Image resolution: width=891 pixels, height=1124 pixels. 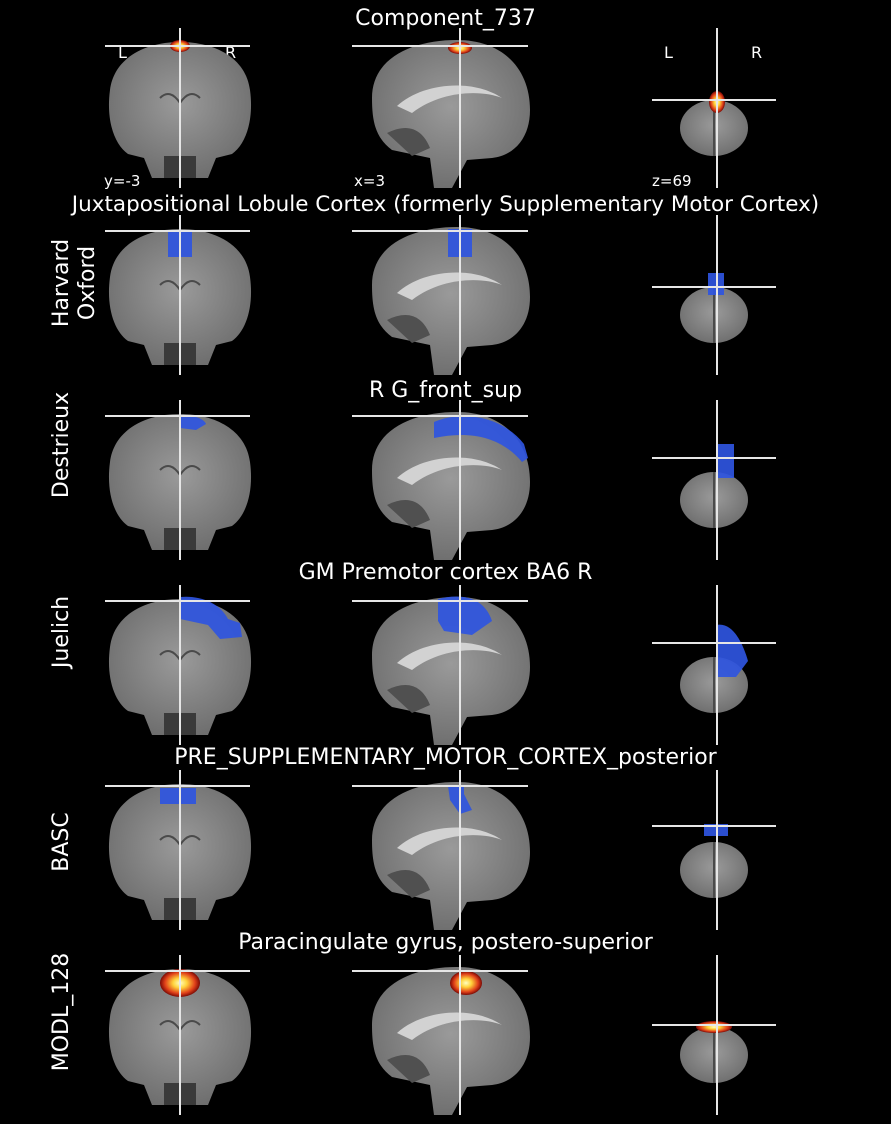 I want to click on axial-slice-basc, so click(x=714, y=850).